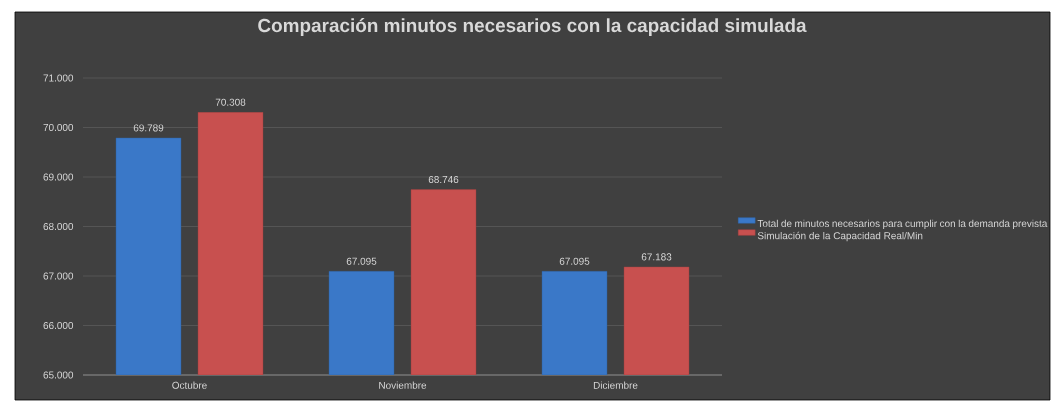 The height and width of the screenshot is (408, 1057). Describe the element at coordinates (148, 128) in the screenshot. I see `data-label: 69.789` at that location.